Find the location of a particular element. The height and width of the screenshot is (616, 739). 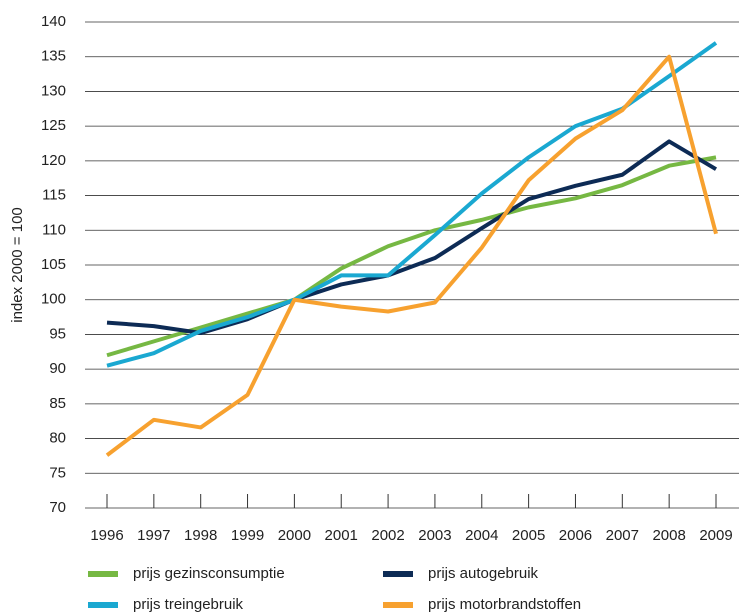

legend-label: prijs treingebruik is located at coordinates (188, 604).